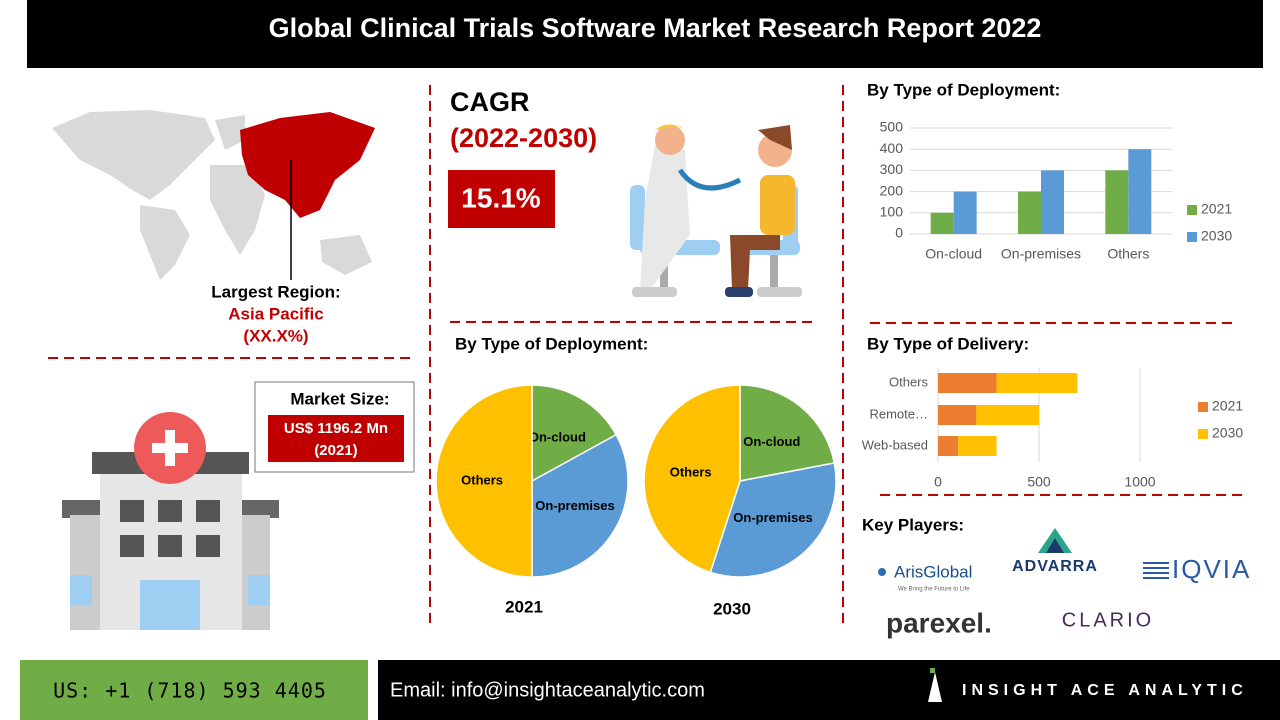  What do you see at coordinates (524, 606) in the screenshot?
I see `pie-title: 2021` at bounding box center [524, 606].